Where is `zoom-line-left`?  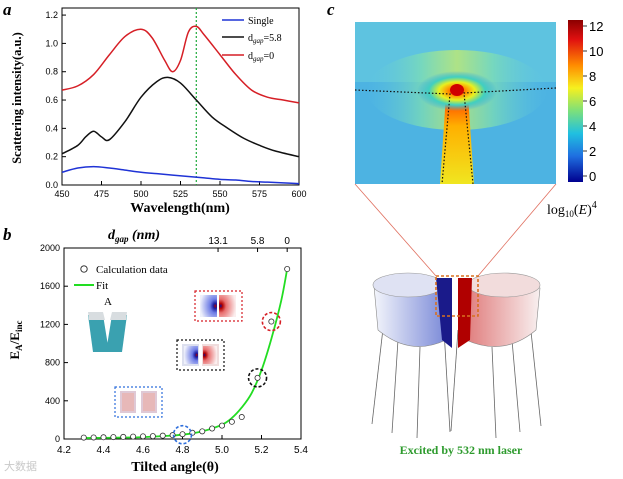 zoom-line-left is located at coordinates (395, 230).